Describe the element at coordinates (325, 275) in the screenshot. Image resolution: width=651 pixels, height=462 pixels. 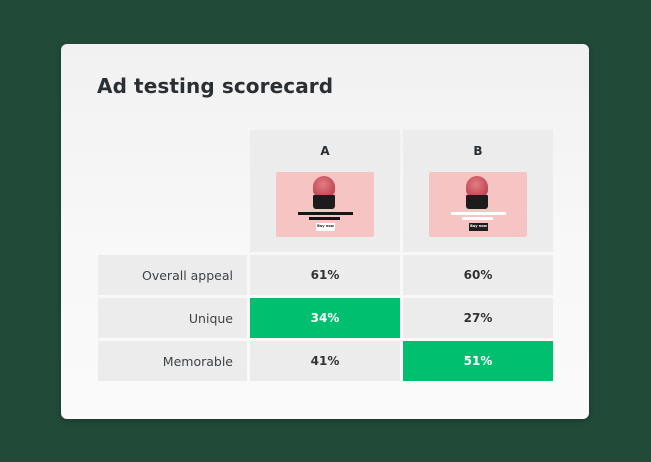
I see `score-overall-appeal-a: 61%` at that location.